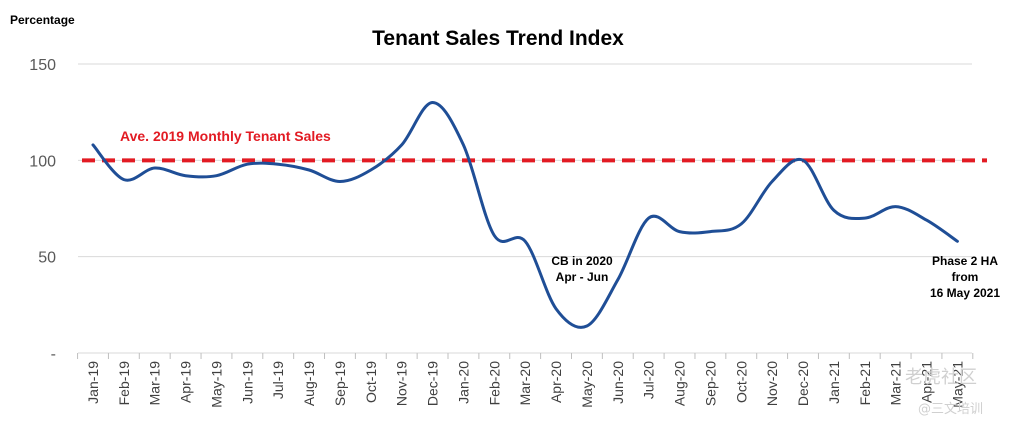  Describe the element at coordinates (463, 382) in the screenshot. I see `x-tick-label: Jan-20` at that location.